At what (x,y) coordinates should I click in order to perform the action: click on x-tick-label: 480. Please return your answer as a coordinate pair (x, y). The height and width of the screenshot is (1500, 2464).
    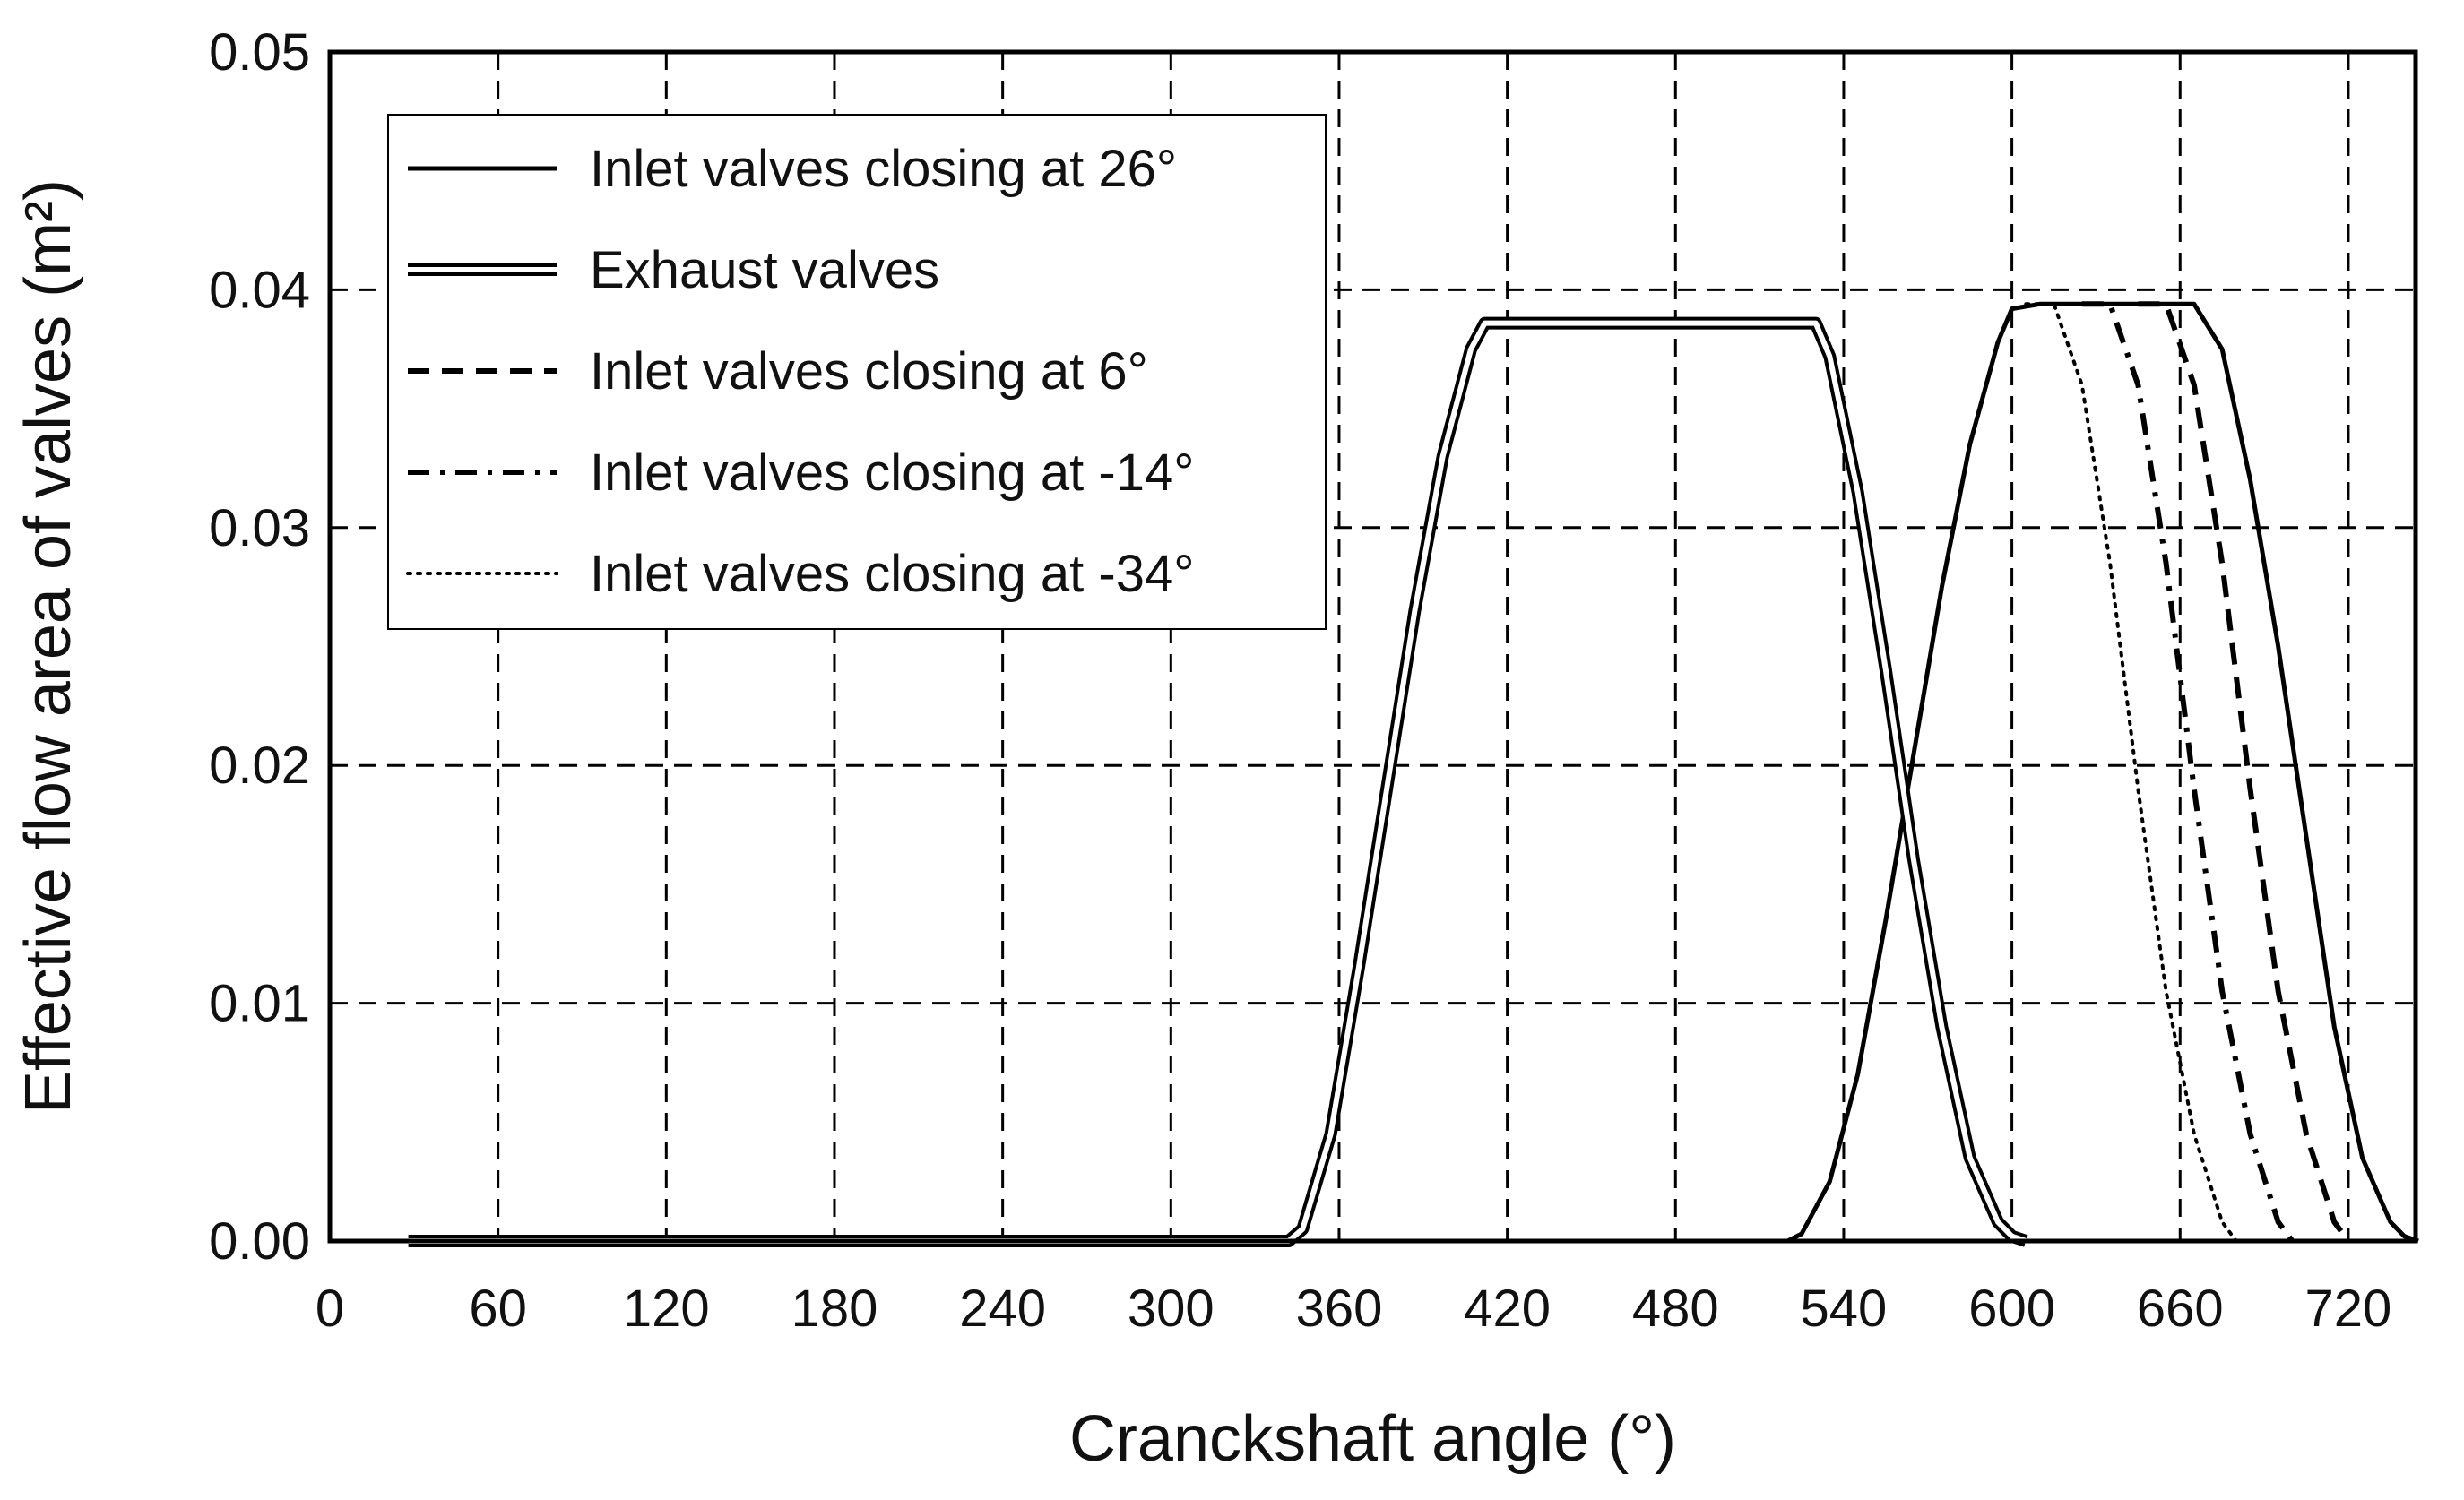
    Looking at the image, I should click on (1676, 1309).